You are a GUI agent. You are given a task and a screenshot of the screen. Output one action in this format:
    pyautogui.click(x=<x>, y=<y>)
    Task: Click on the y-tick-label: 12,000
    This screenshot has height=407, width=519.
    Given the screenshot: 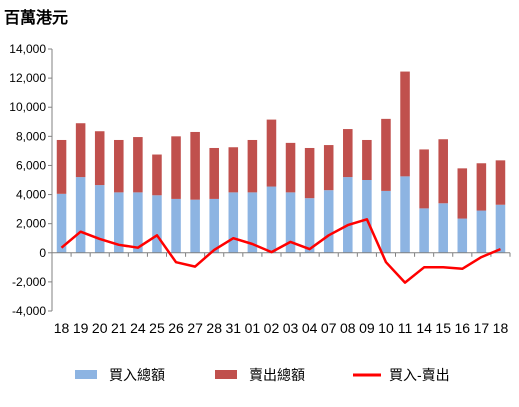 What is the action you would take?
    pyautogui.click(x=27, y=78)
    